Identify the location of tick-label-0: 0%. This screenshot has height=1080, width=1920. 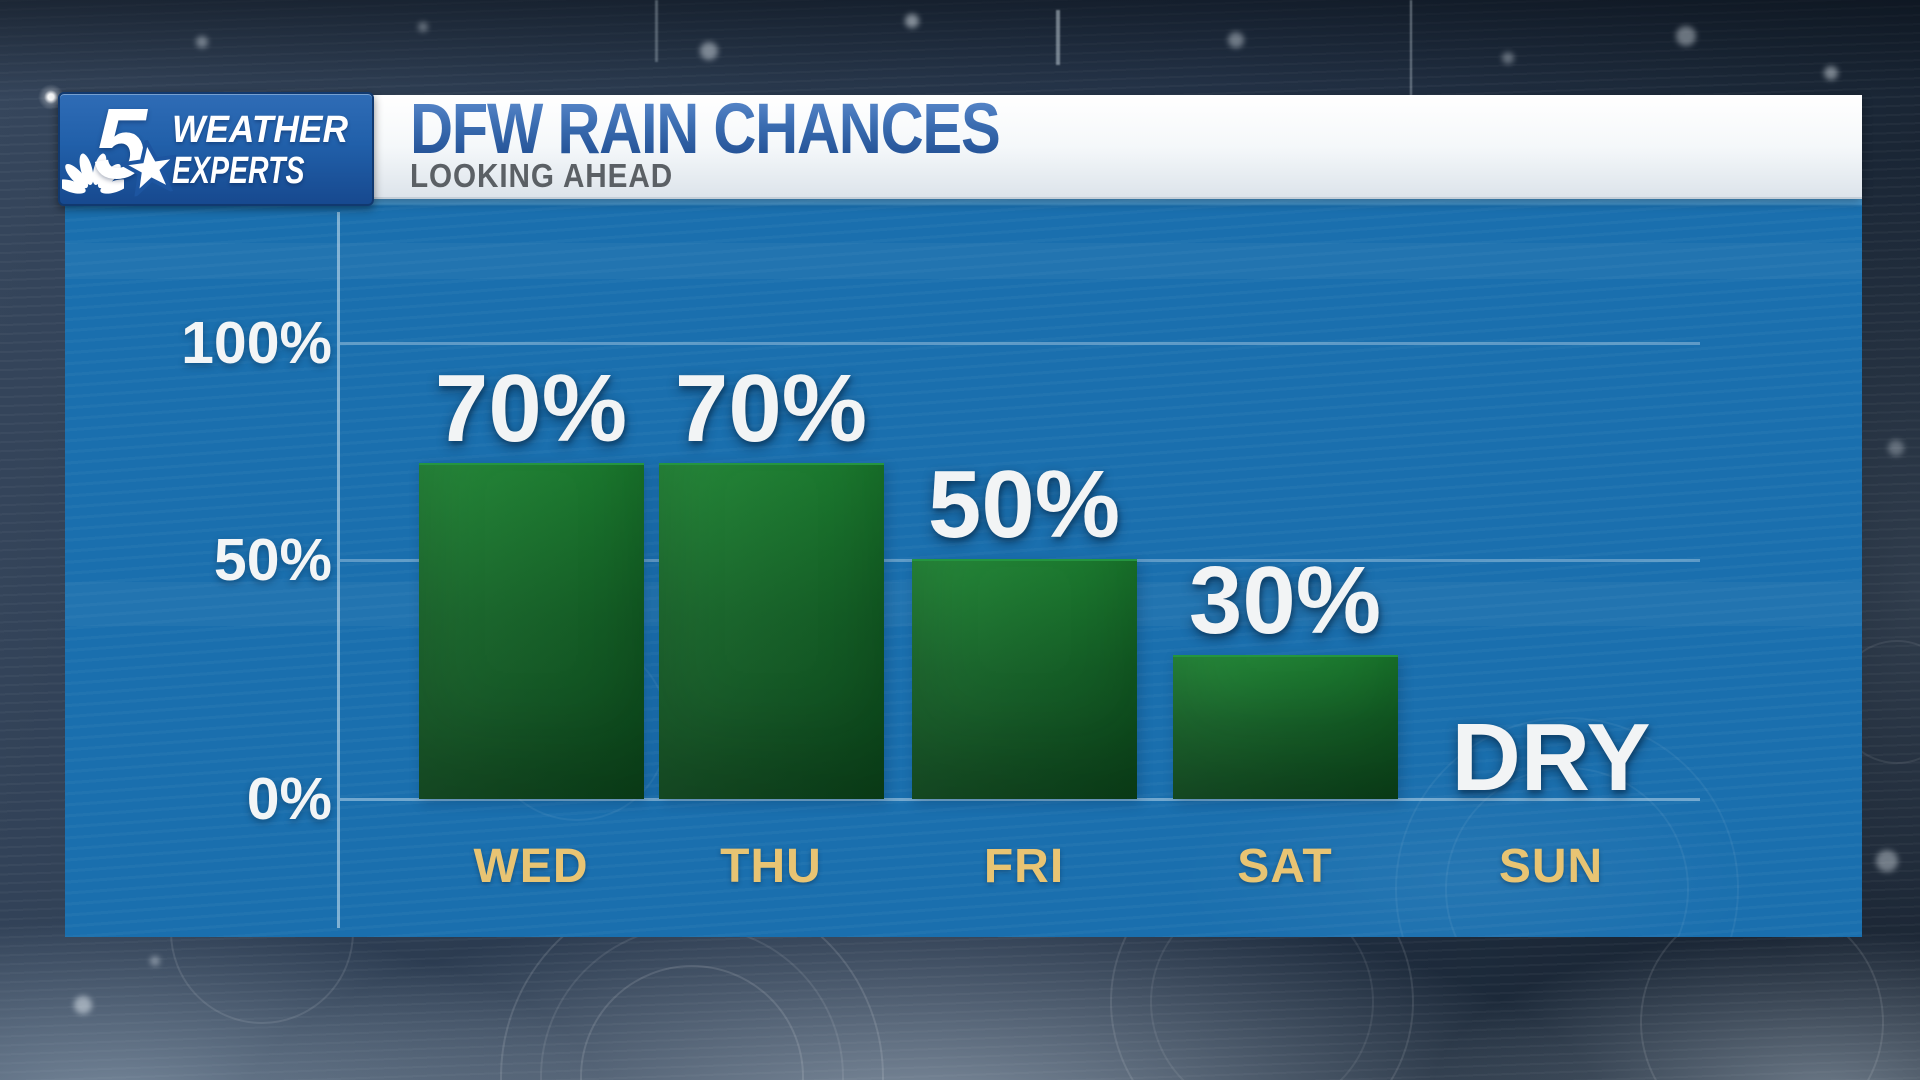
(289, 799).